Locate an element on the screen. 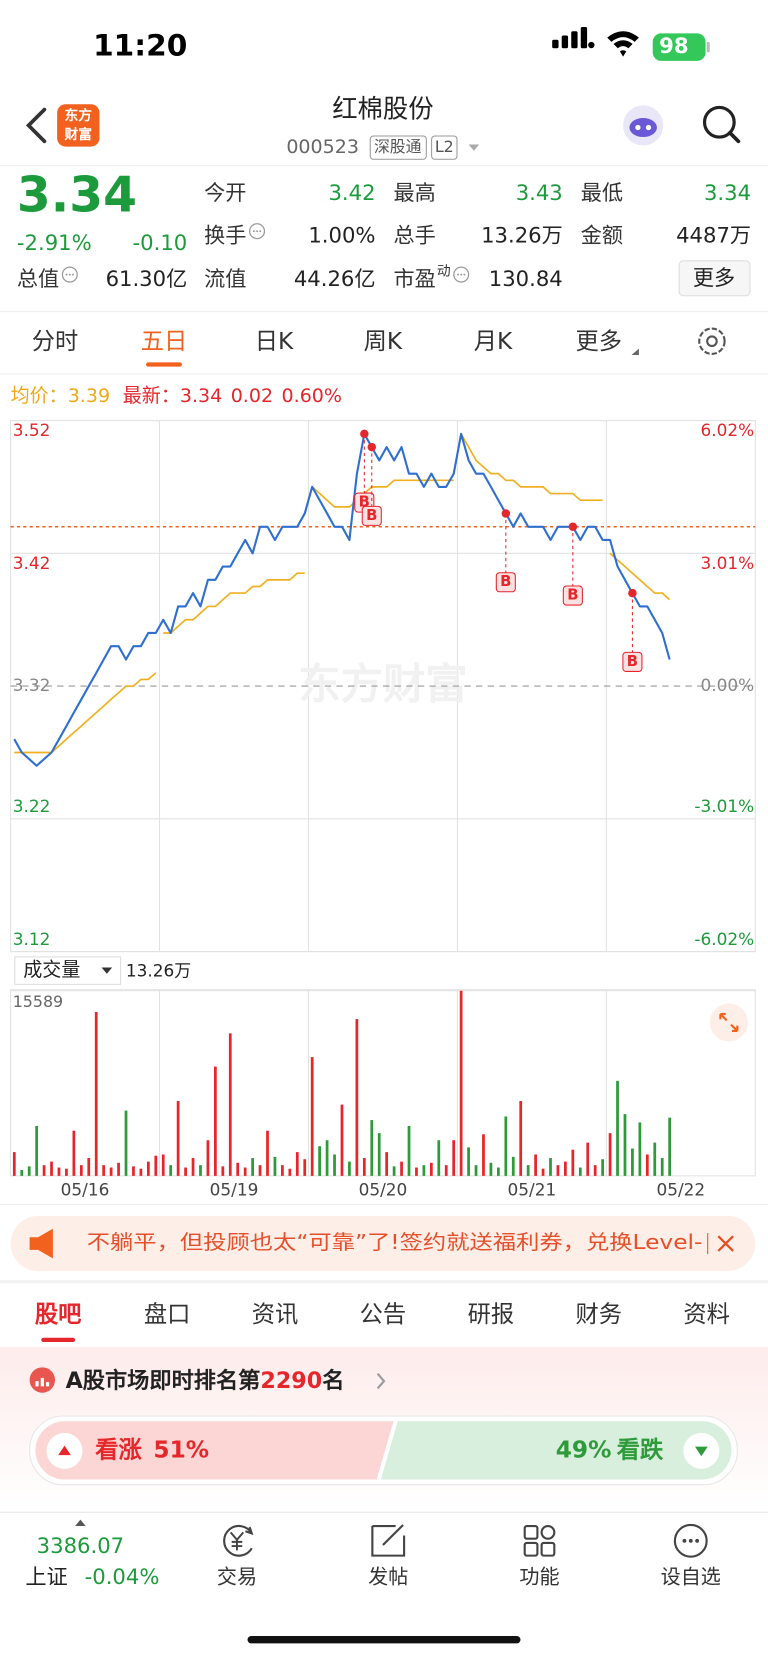 The height and width of the screenshot is (1662, 768). bear-bar is located at coordinates (556, 1450).